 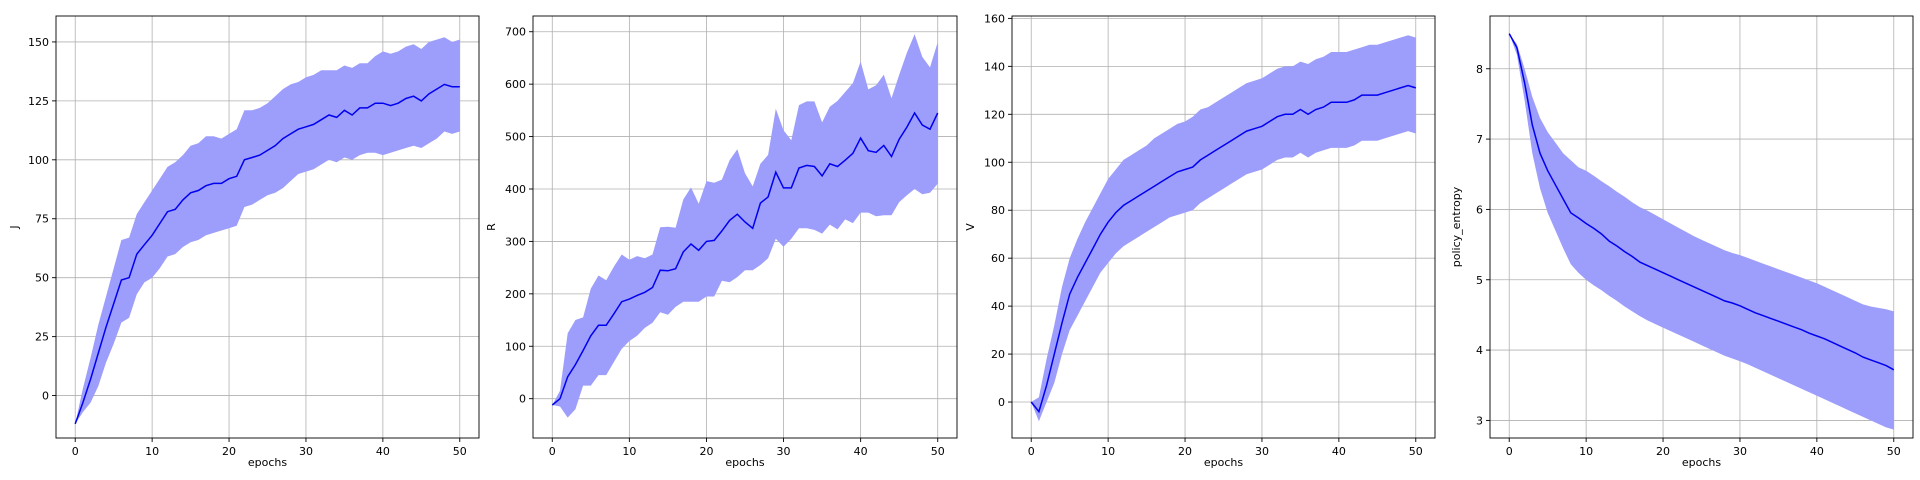 I want to click on y-tick-label: 40, so click(x=998, y=306).